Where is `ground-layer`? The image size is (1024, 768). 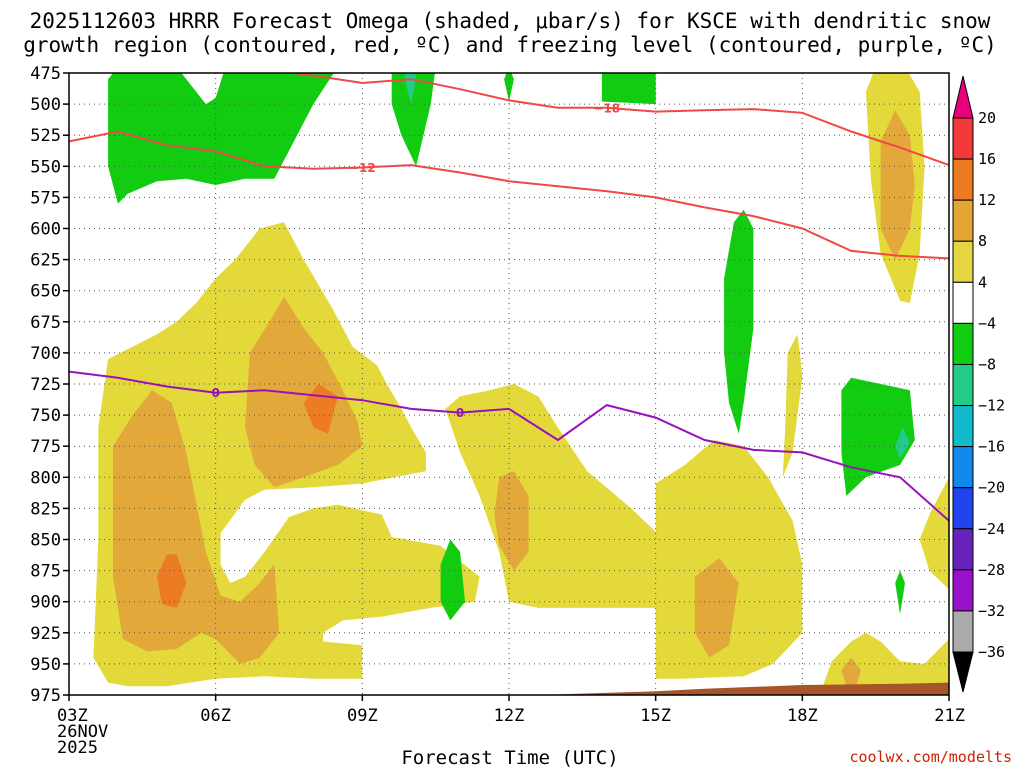 ground-layer is located at coordinates (743, 688).